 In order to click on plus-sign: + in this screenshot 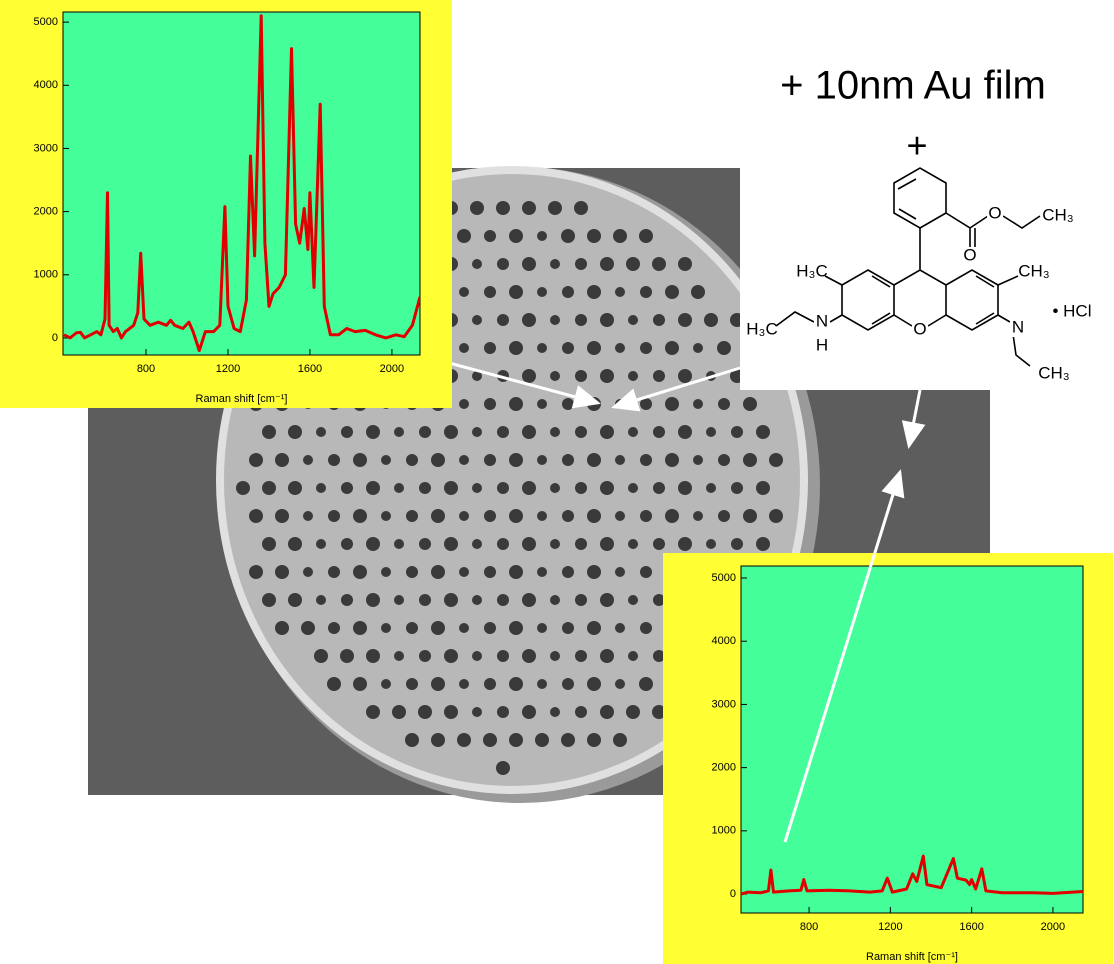, I will do `click(916, 145)`.